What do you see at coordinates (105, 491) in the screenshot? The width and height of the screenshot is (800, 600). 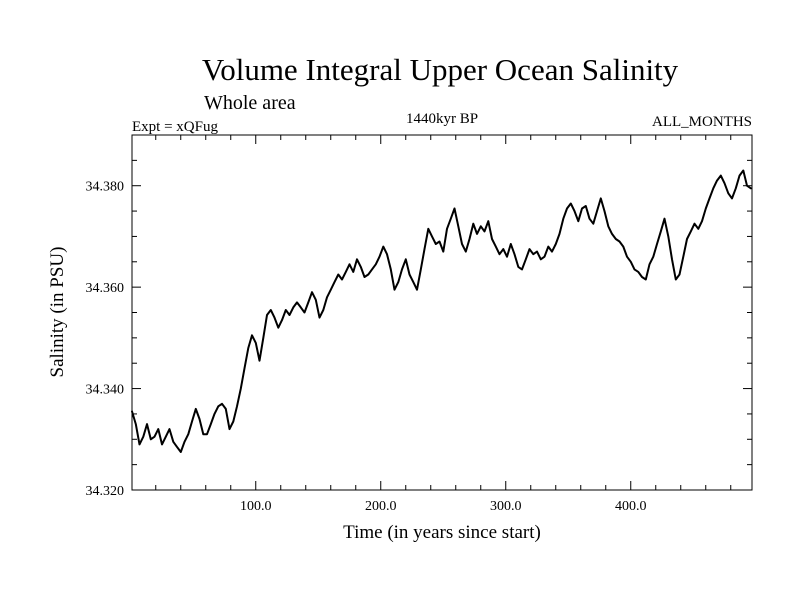 I see `y-tick-label: 34.320` at bounding box center [105, 491].